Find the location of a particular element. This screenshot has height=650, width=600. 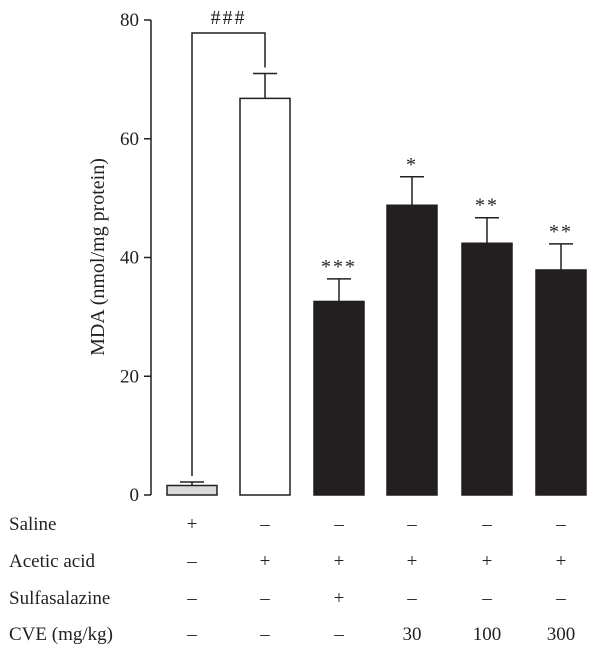

y-tick-label: 20 is located at coordinates (129, 376).